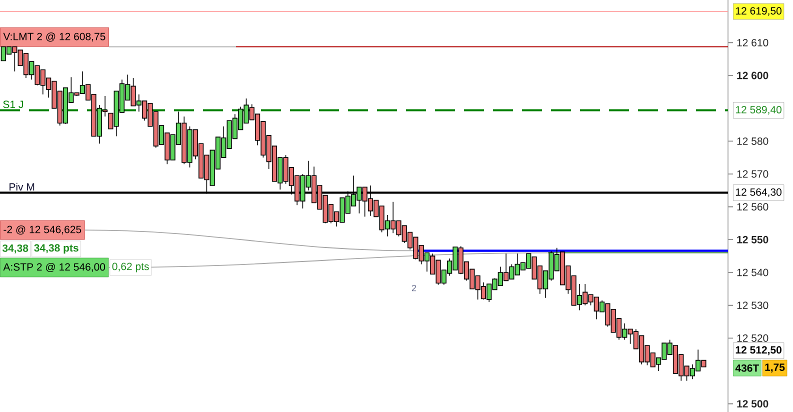 Image resolution: width=793 pixels, height=412 pixels. Describe the element at coordinates (752, 174) in the screenshot. I see `y-tick-label: 12 570` at that location.